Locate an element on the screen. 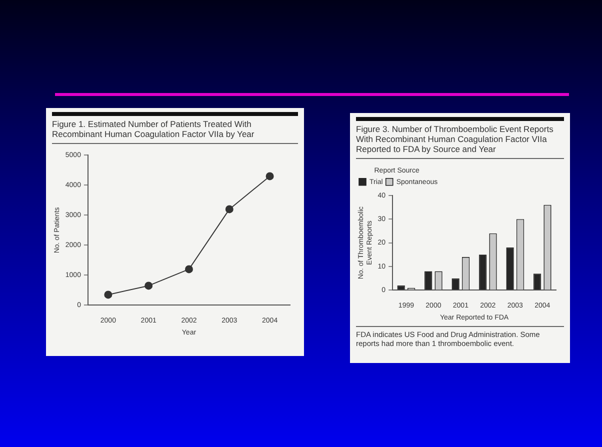 The image size is (602, 447). chart-title: Figure 1. Estimated Number of Patients Treated With Recombinant Human Coagulation Factor VIIa by Year is located at coordinates (175, 131).